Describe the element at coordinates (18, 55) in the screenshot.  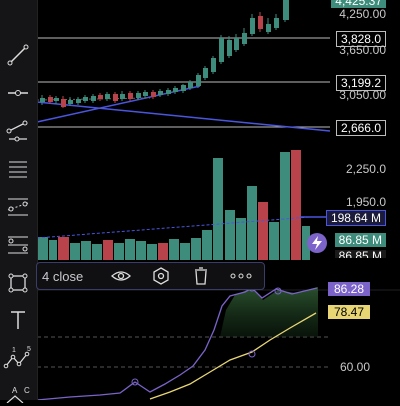
I see `trend-line-icon` at that location.